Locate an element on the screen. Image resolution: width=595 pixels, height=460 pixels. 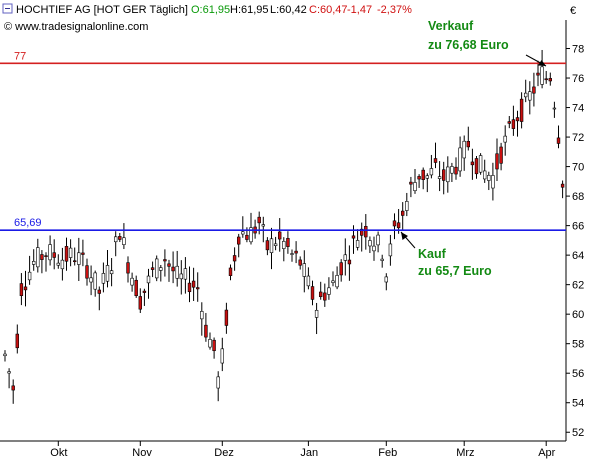
x-tick-label: Feb is located at coordinates (387, 453).